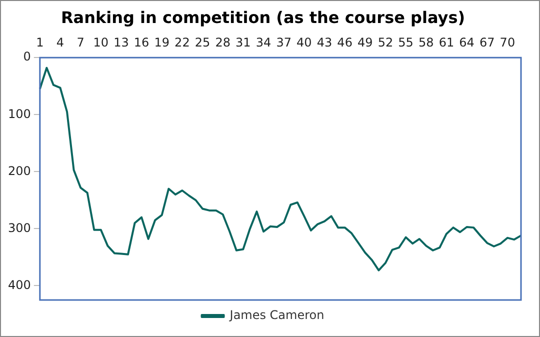  I want to click on legend-label: James Cameron, so click(276, 315).